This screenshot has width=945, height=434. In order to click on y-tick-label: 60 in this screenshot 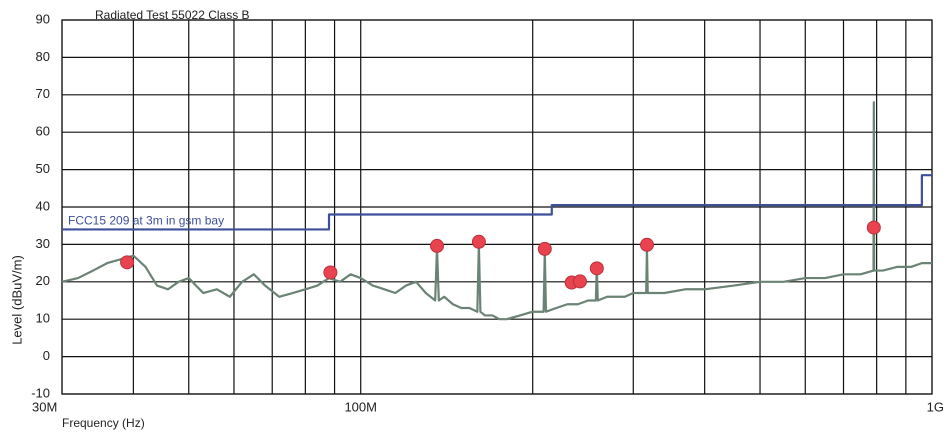, I will do `click(43, 131)`.